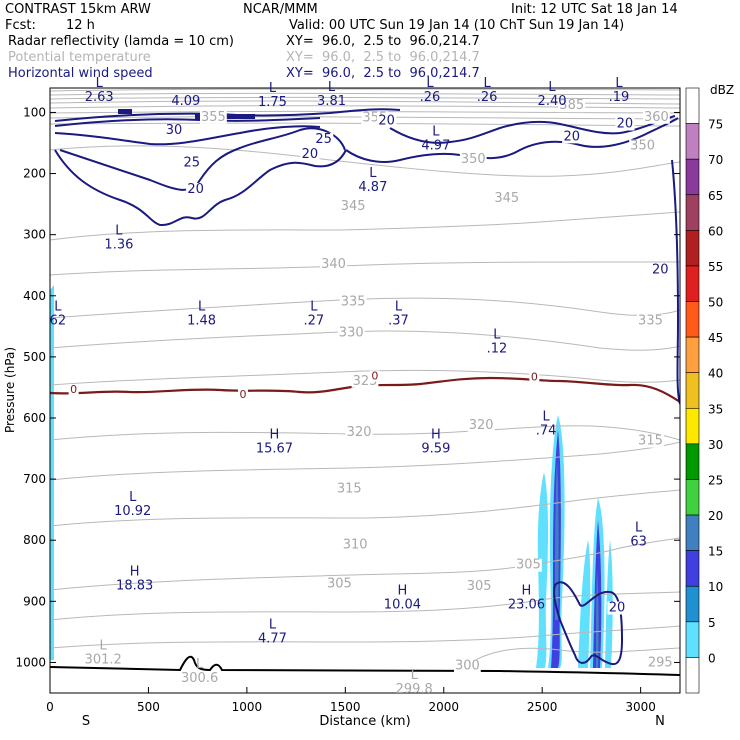 The width and height of the screenshot is (740, 740). What do you see at coordinates (353, 301) in the screenshot?
I see `theta-label: 335` at bounding box center [353, 301].